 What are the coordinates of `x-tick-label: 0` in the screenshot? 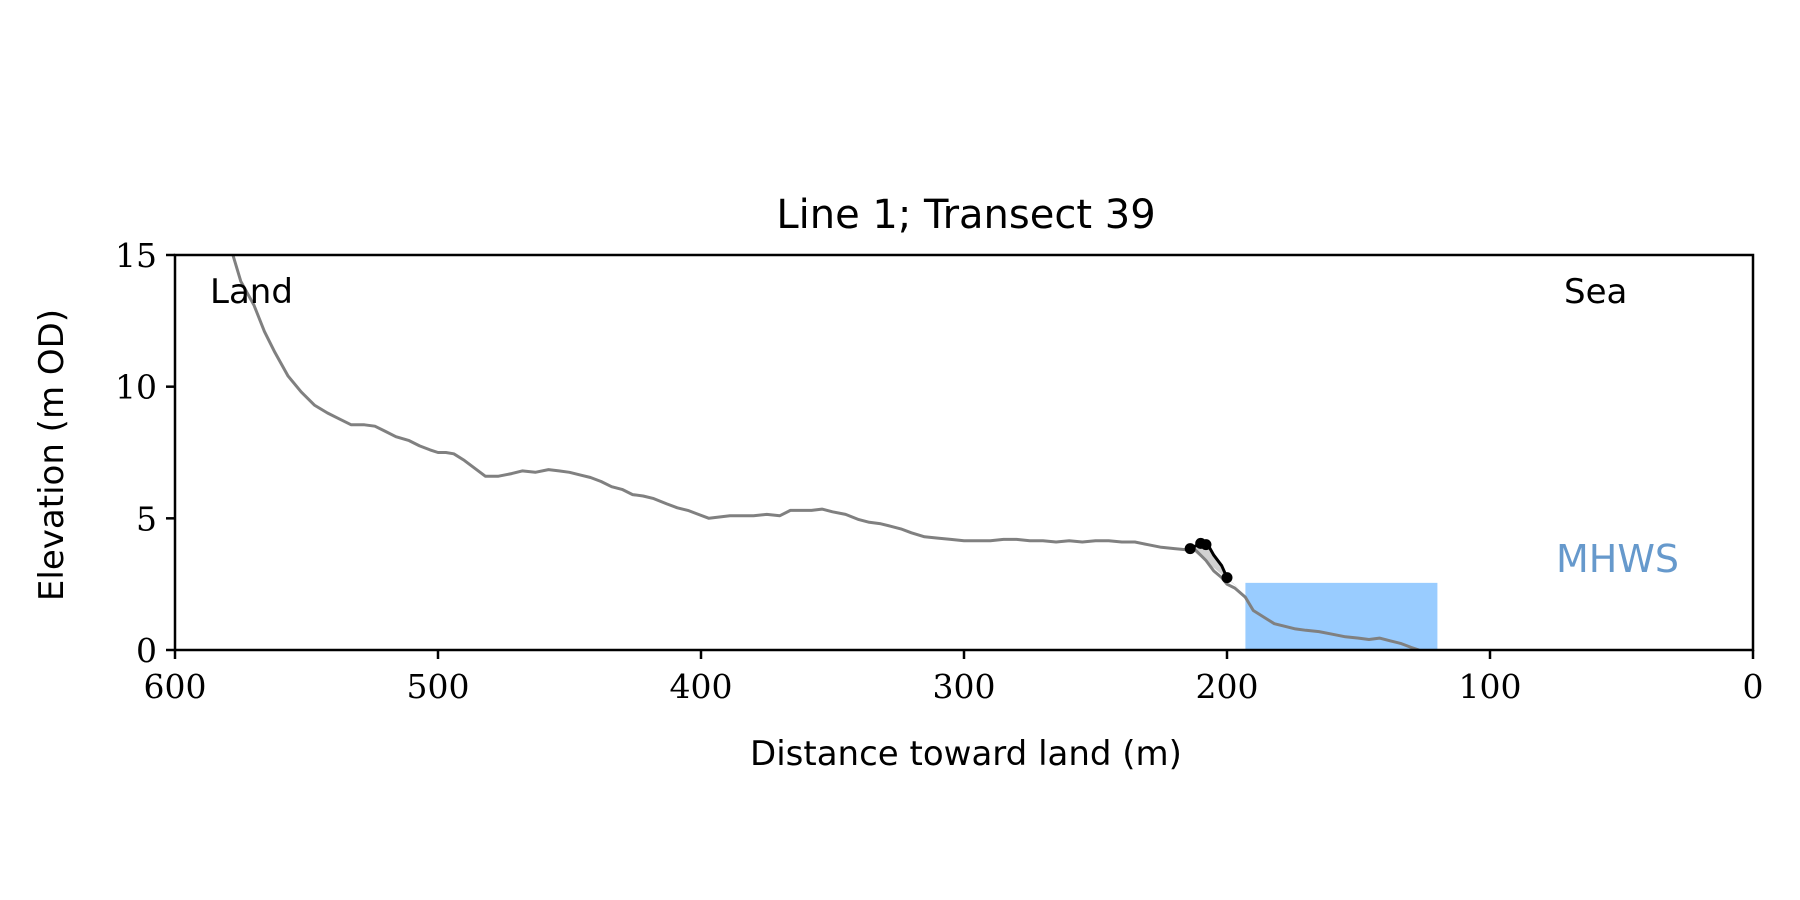 It's located at (1753, 686).